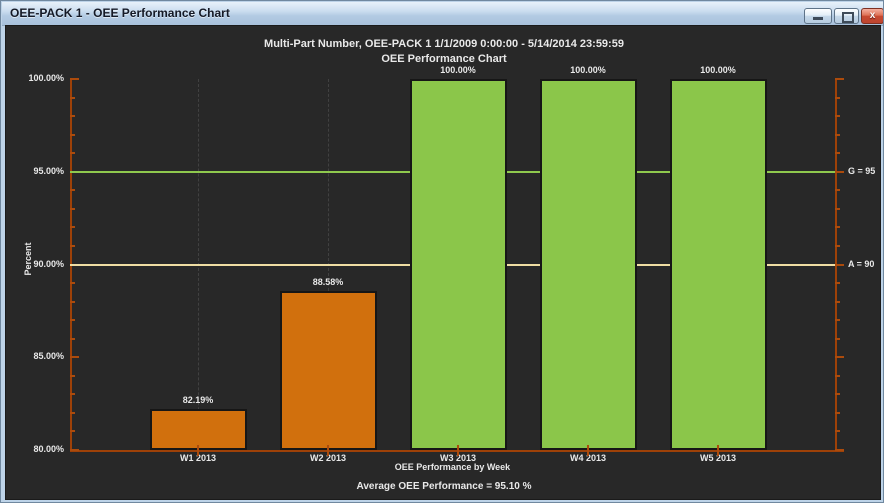 Image resolution: width=884 pixels, height=503 pixels. I want to click on y-tick-label: 95.00%, so click(48, 170).